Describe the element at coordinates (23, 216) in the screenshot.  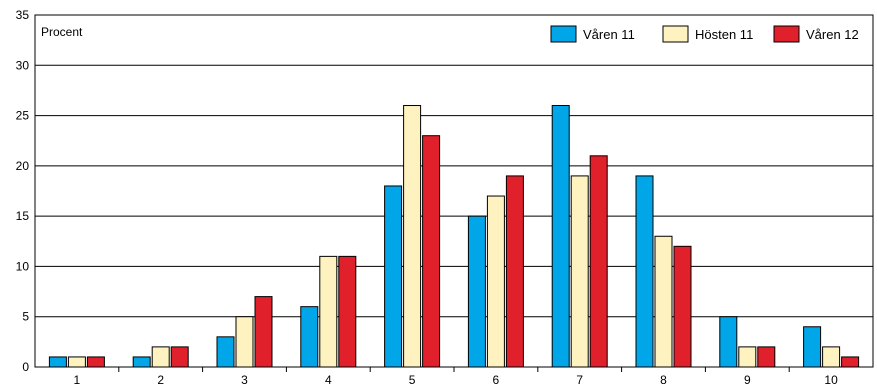
I see `y-tick-label: 15` at that location.